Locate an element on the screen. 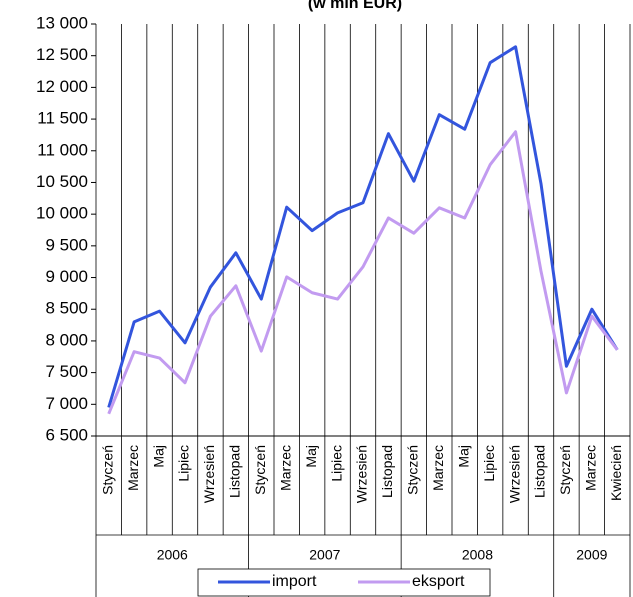  legend-label: eksport is located at coordinates (438, 581).